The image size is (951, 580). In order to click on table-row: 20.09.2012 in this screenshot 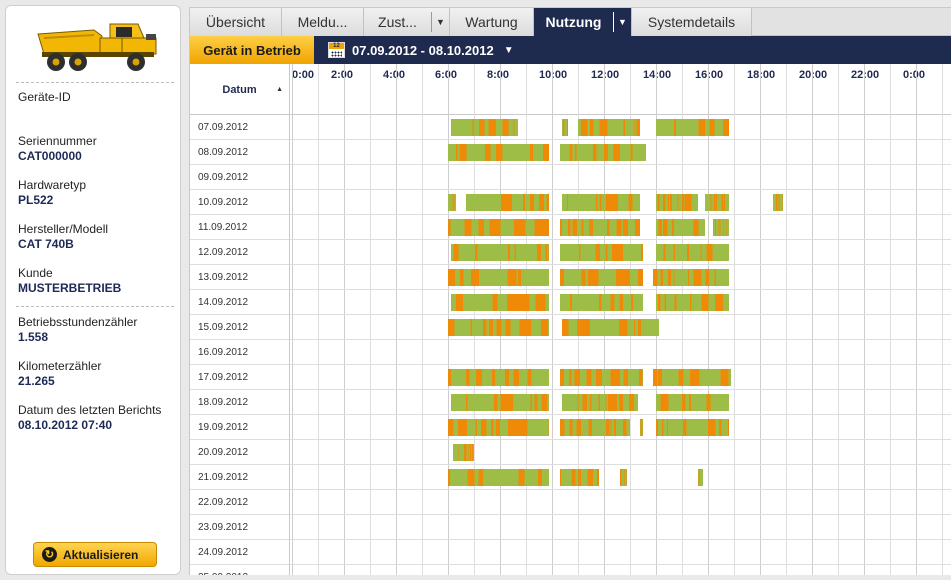, I will do `click(570, 452)`.